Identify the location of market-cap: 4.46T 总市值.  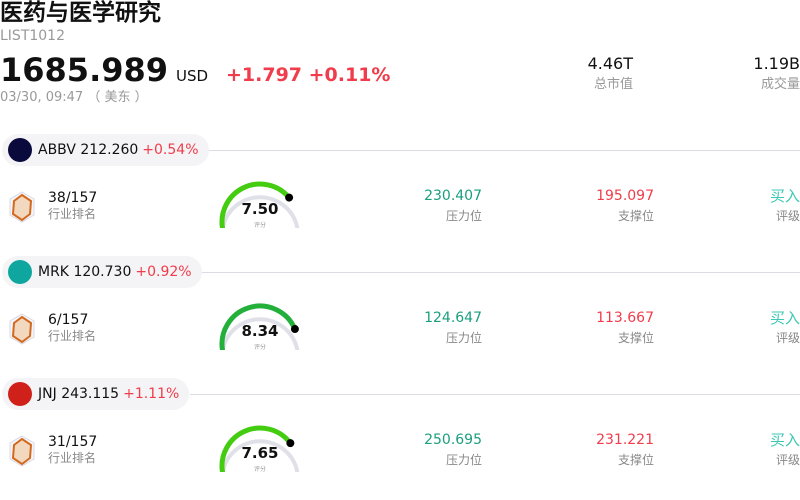
(610, 73).